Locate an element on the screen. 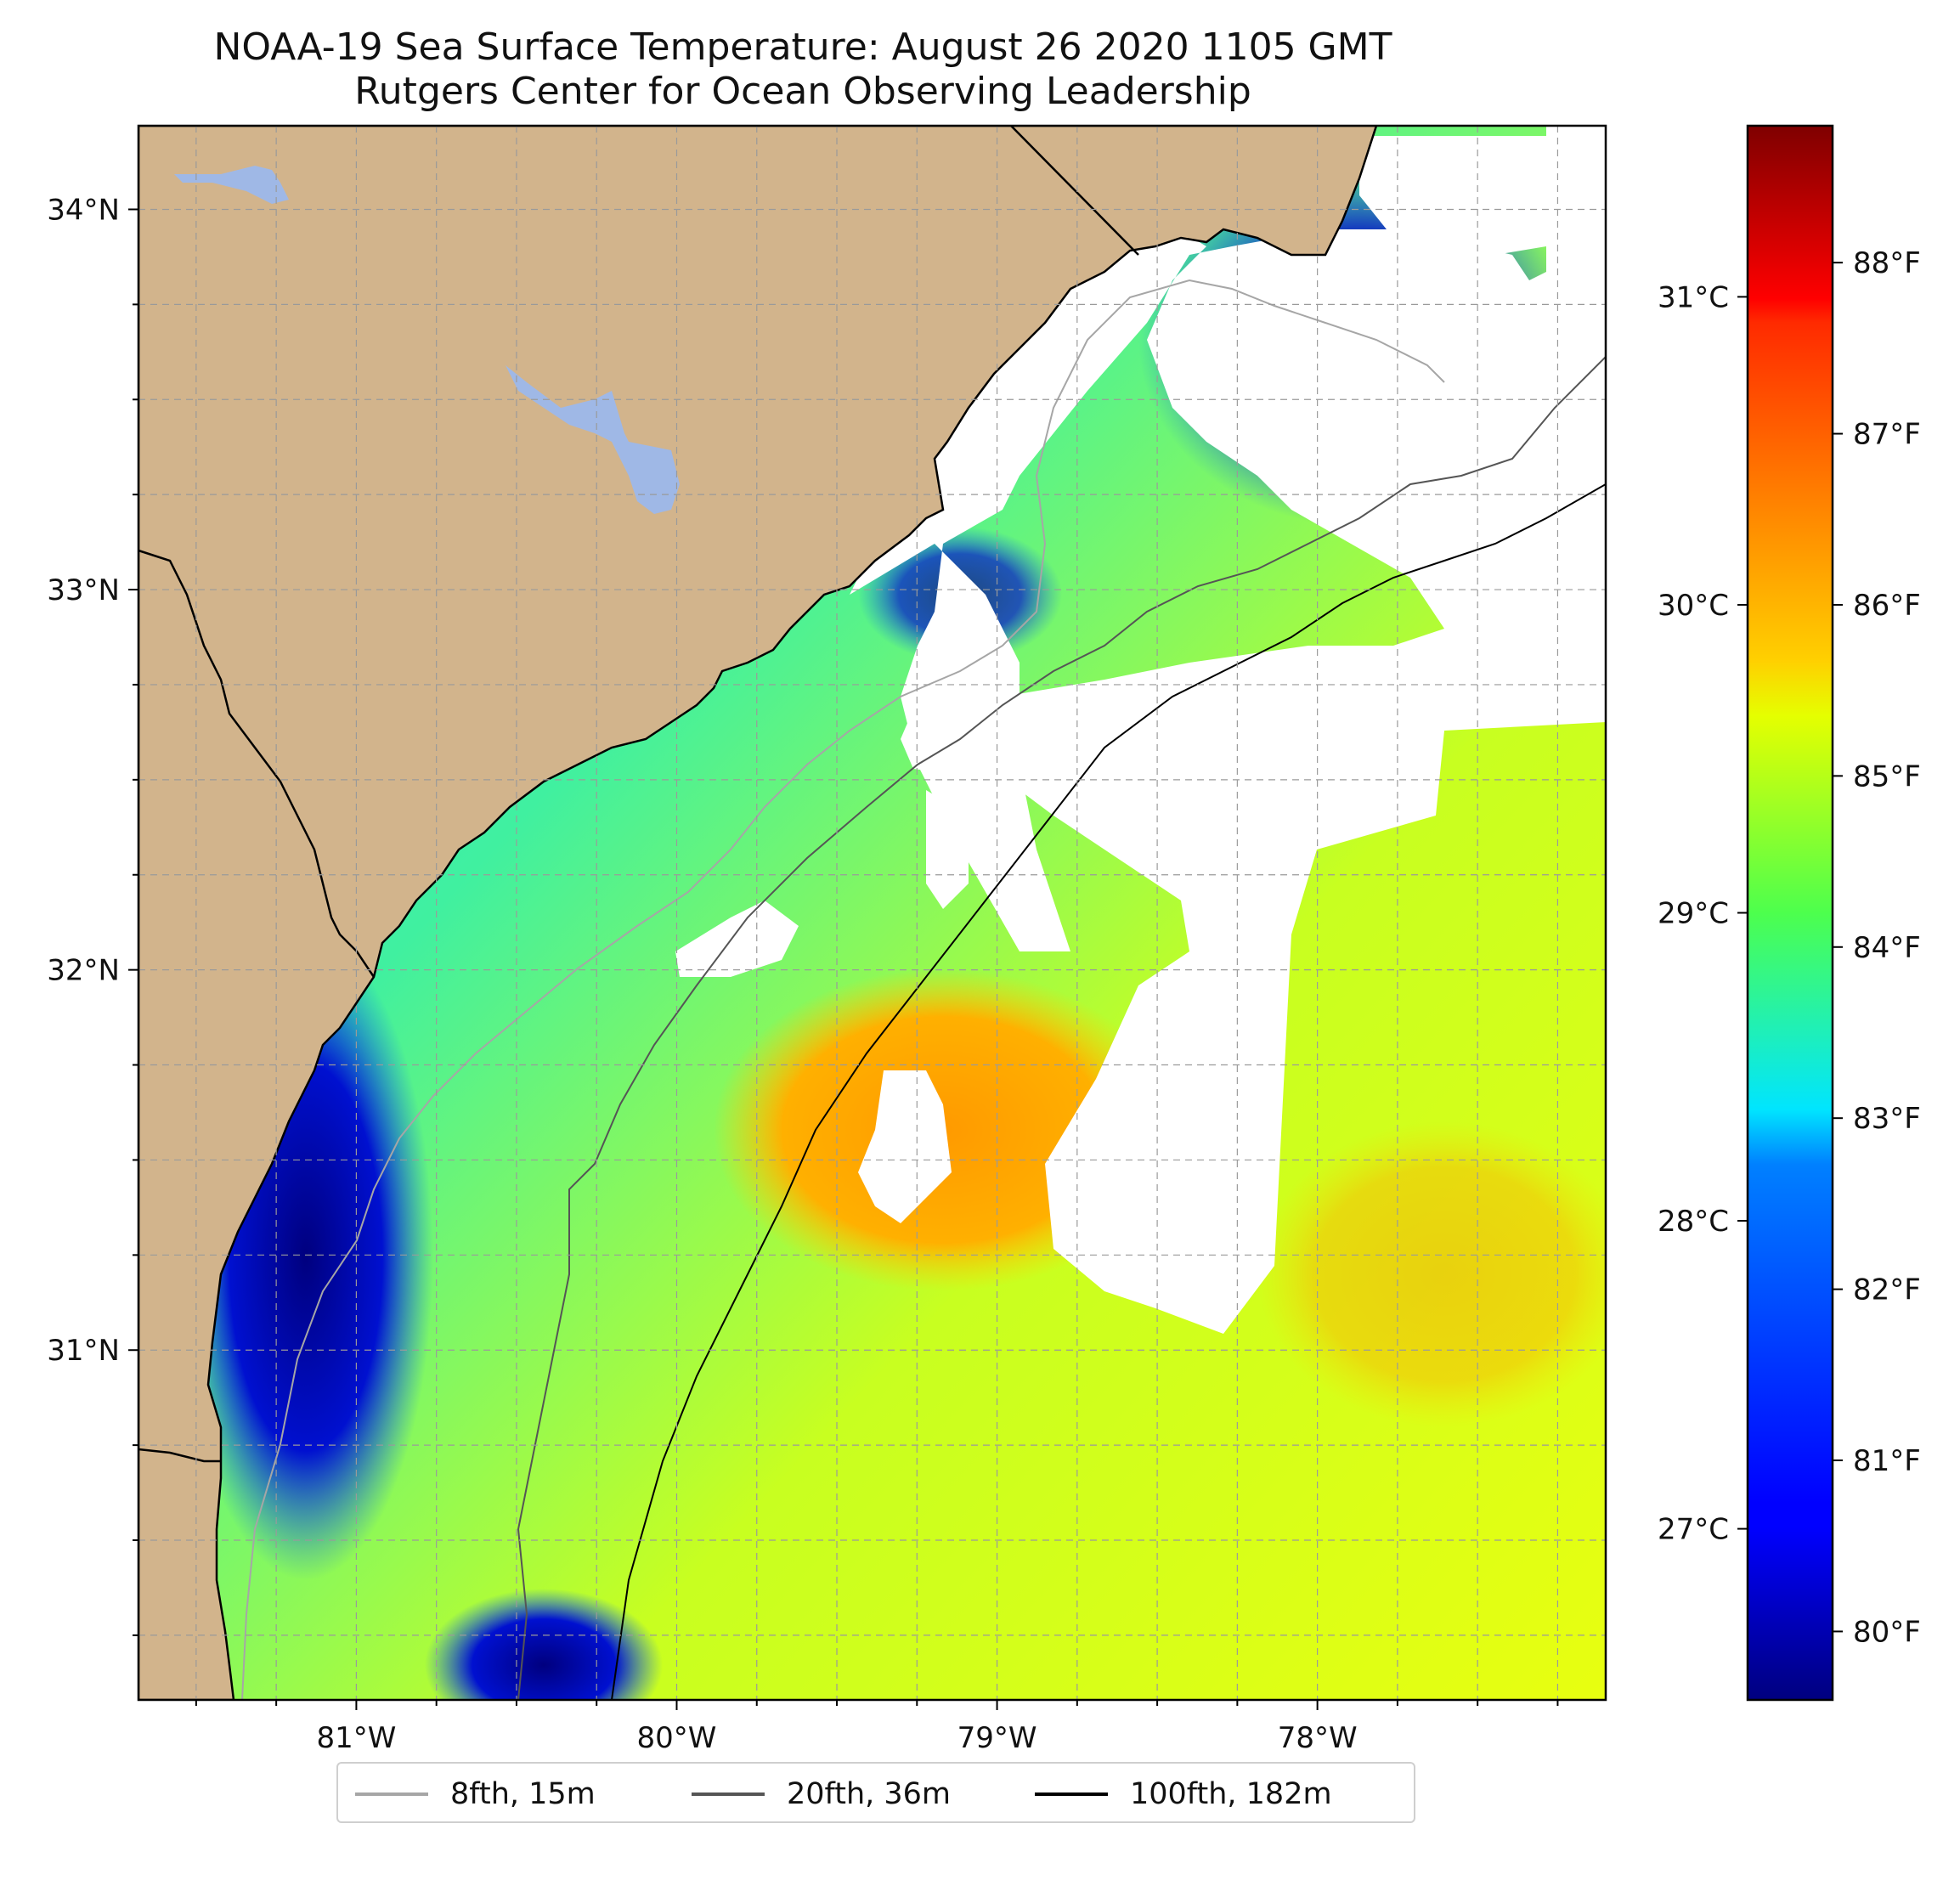 This screenshot has width=1960, height=1880. legend-swatch-8fth is located at coordinates (392, 1794).